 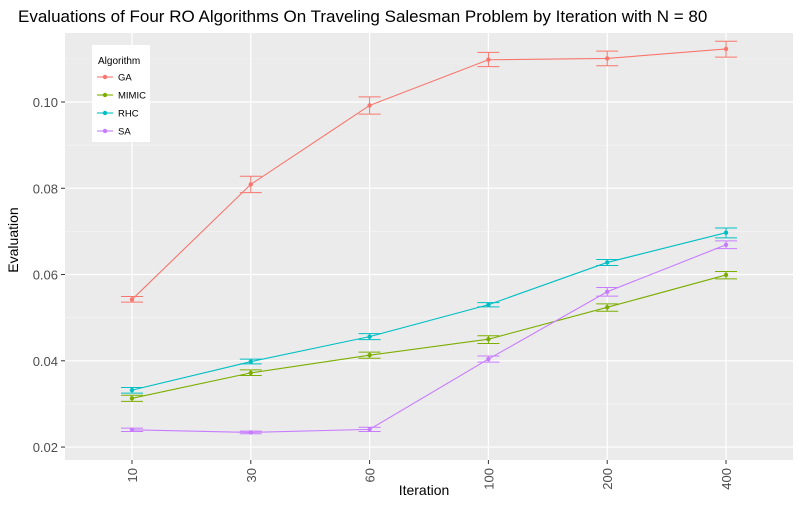 I want to click on y-tick-label: 0.04, so click(x=45, y=361).